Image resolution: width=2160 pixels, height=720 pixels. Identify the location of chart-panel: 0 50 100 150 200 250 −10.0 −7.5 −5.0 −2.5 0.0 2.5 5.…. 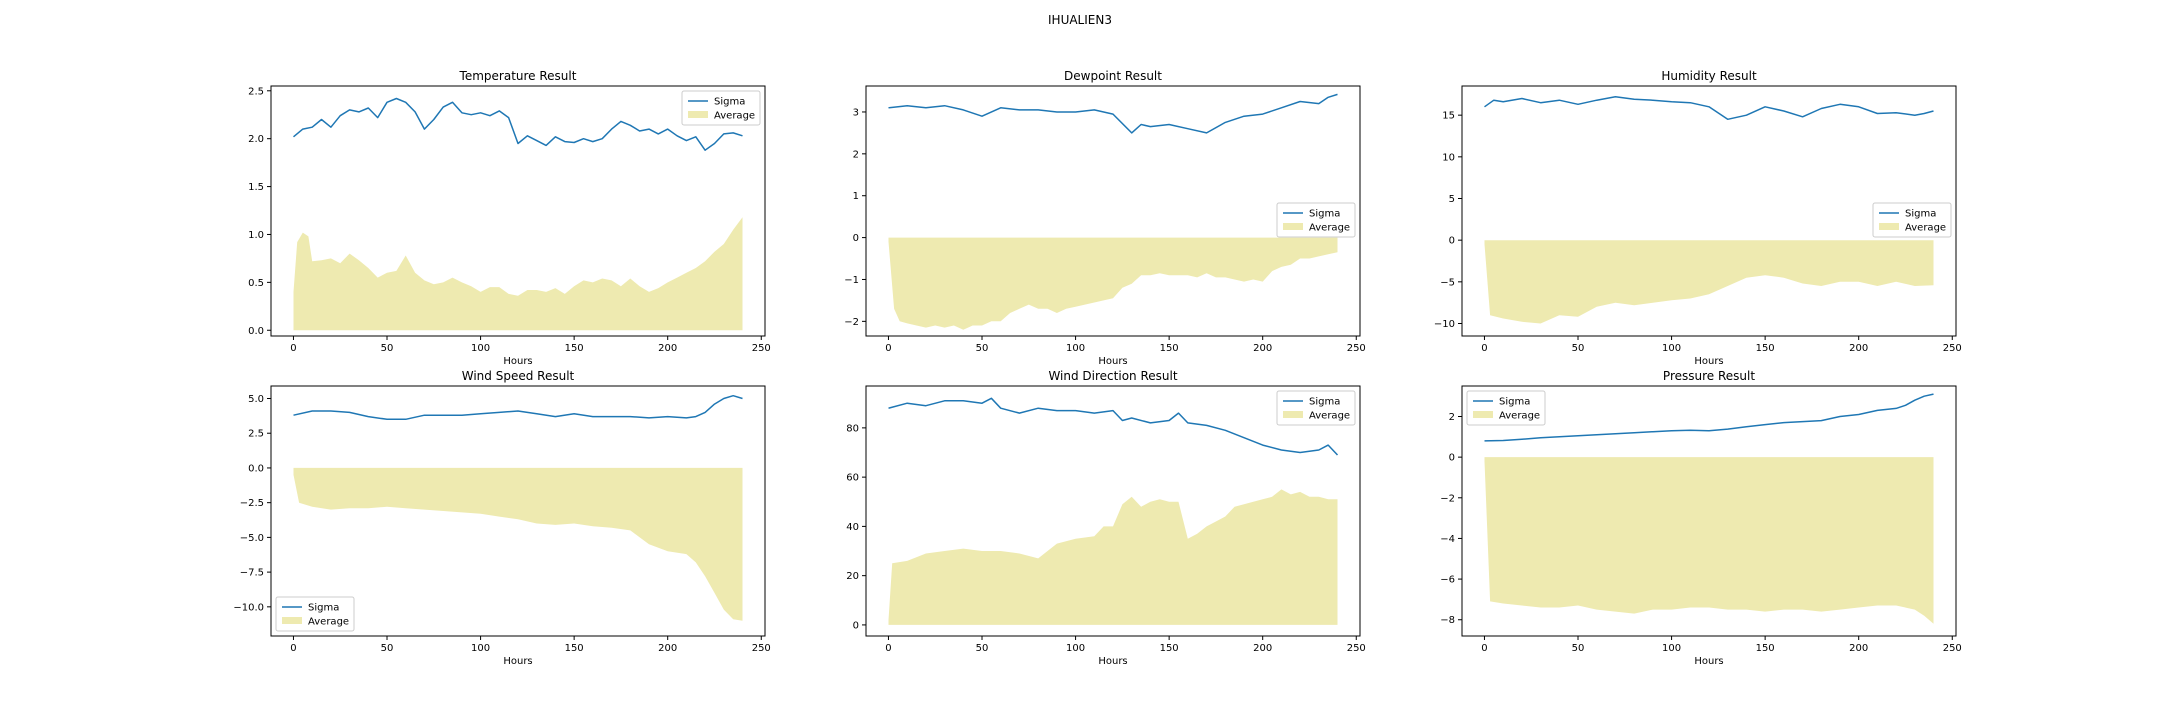
(501, 518).